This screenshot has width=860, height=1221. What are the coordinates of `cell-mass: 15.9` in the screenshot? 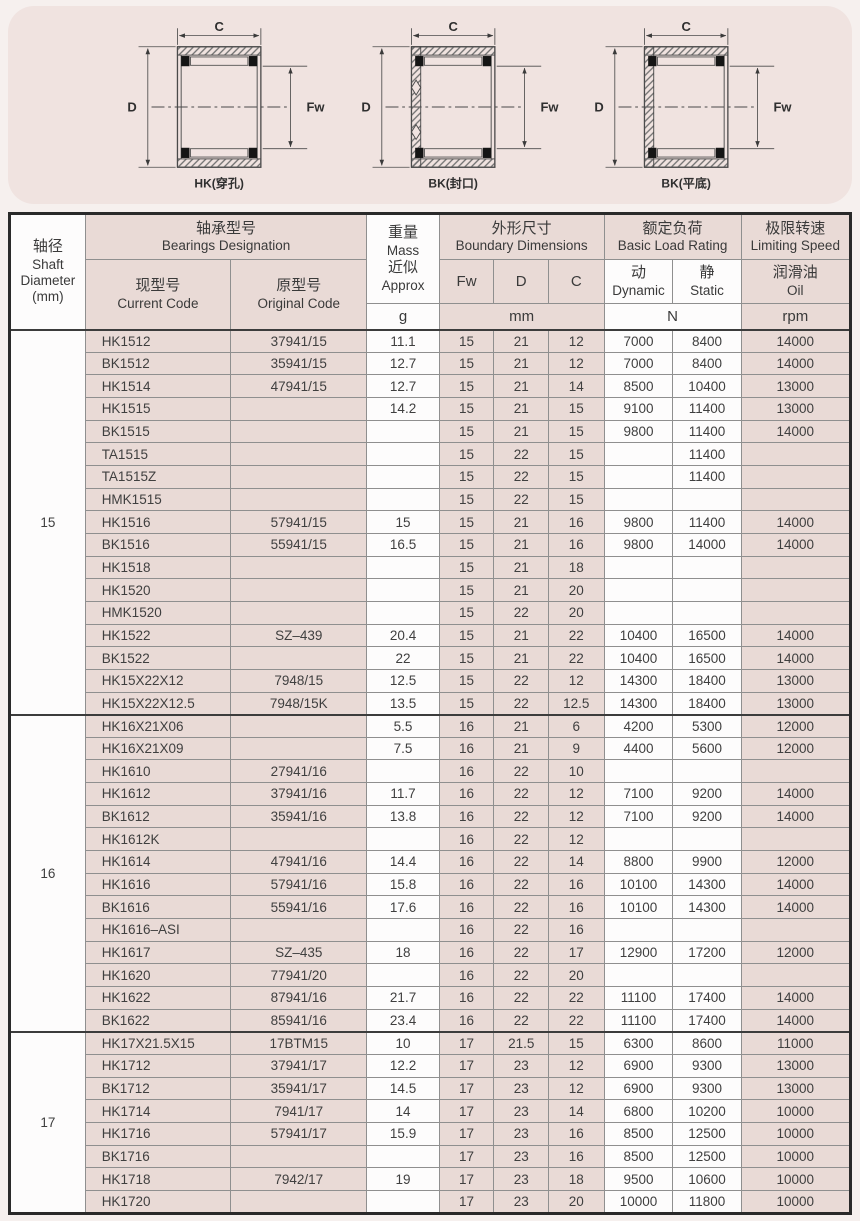 It's located at (403, 1133).